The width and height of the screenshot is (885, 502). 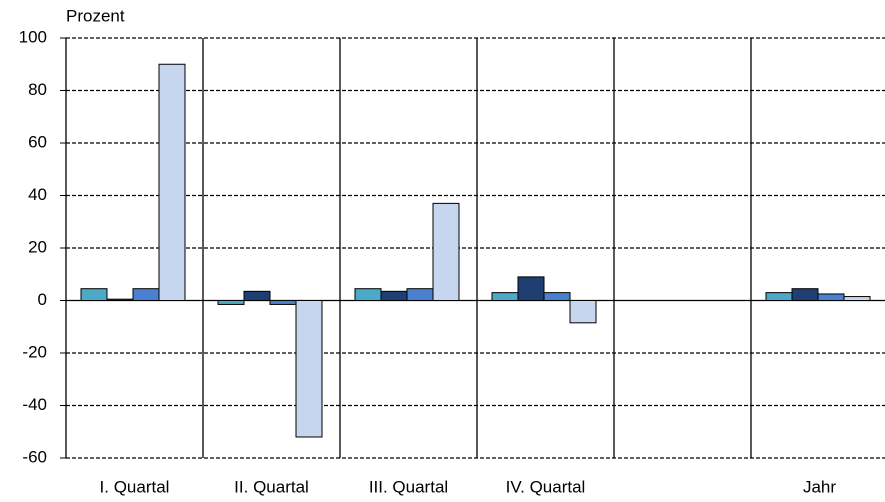 What do you see at coordinates (34, 351) in the screenshot?
I see `y-tick-label: -20` at bounding box center [34, 351].